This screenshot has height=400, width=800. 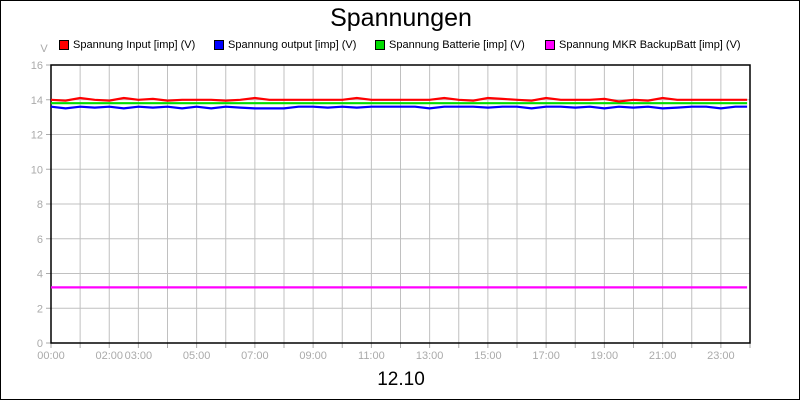 What do you see at coordinates (430, 356) in the screenshot?
I see `x-tick-label: 13:00` at bounding box center [430, 356].